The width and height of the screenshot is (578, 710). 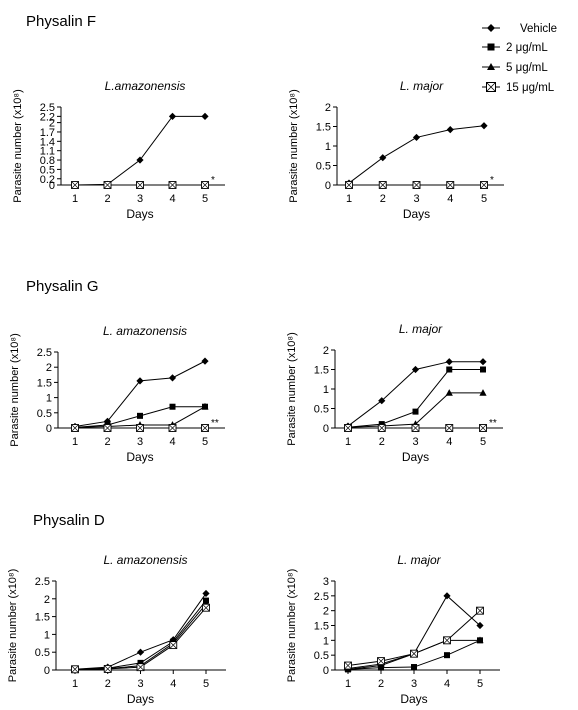 What do you see at coordinates (145, 86) in the screenshot?
I see `chart-title: L.amazonensis` at bounding box center [145, 86].